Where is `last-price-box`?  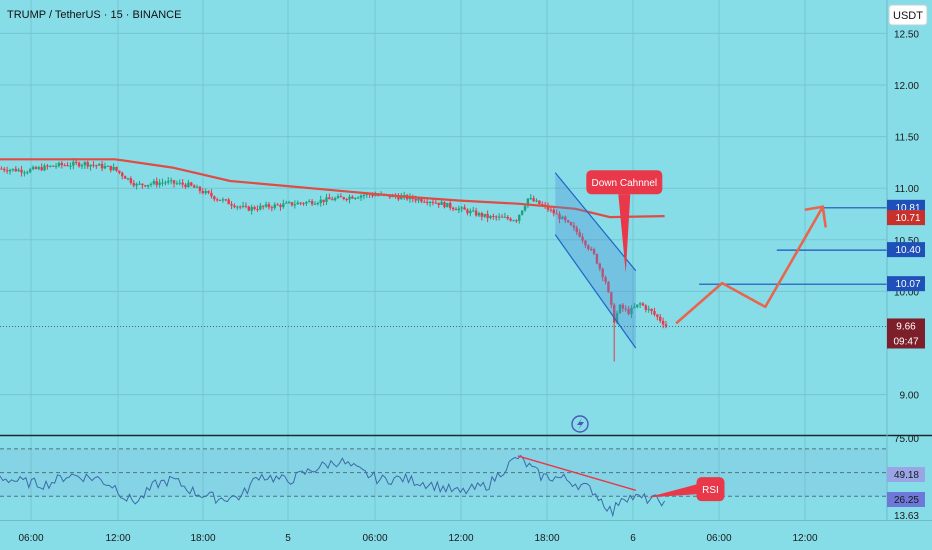 last-price-box is located at coordinates (906, 333).